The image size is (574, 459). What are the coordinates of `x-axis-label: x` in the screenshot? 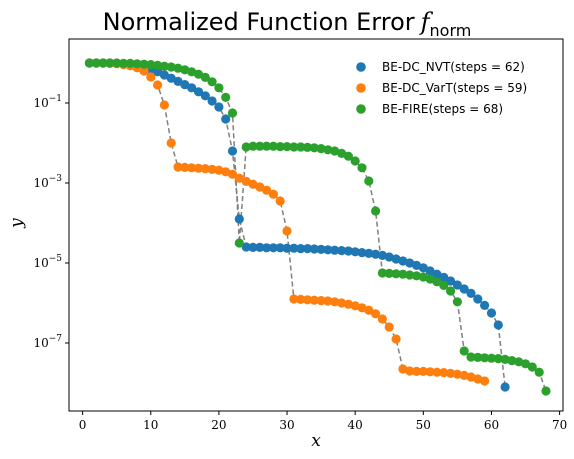 It's located at (316, 441).